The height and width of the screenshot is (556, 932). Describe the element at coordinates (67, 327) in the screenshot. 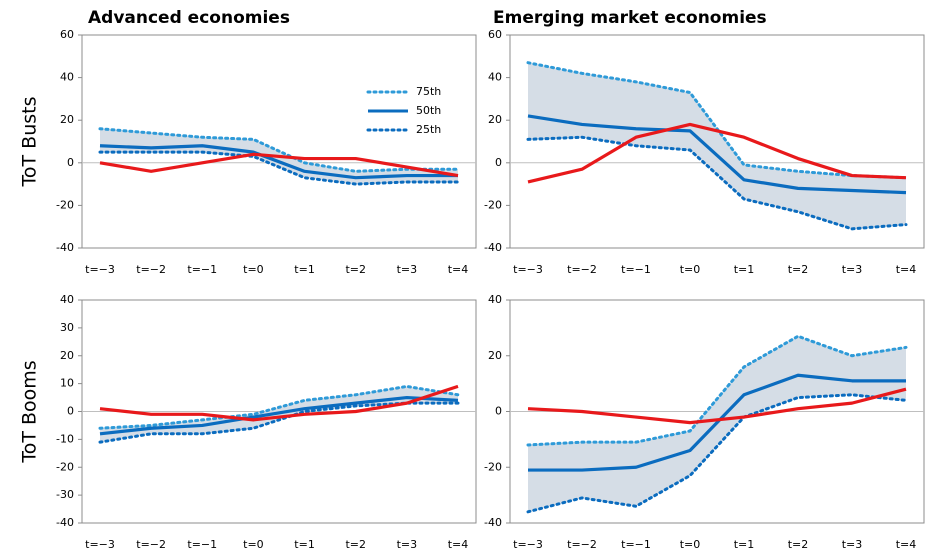

I see `y-tick-label: 30` at that location.